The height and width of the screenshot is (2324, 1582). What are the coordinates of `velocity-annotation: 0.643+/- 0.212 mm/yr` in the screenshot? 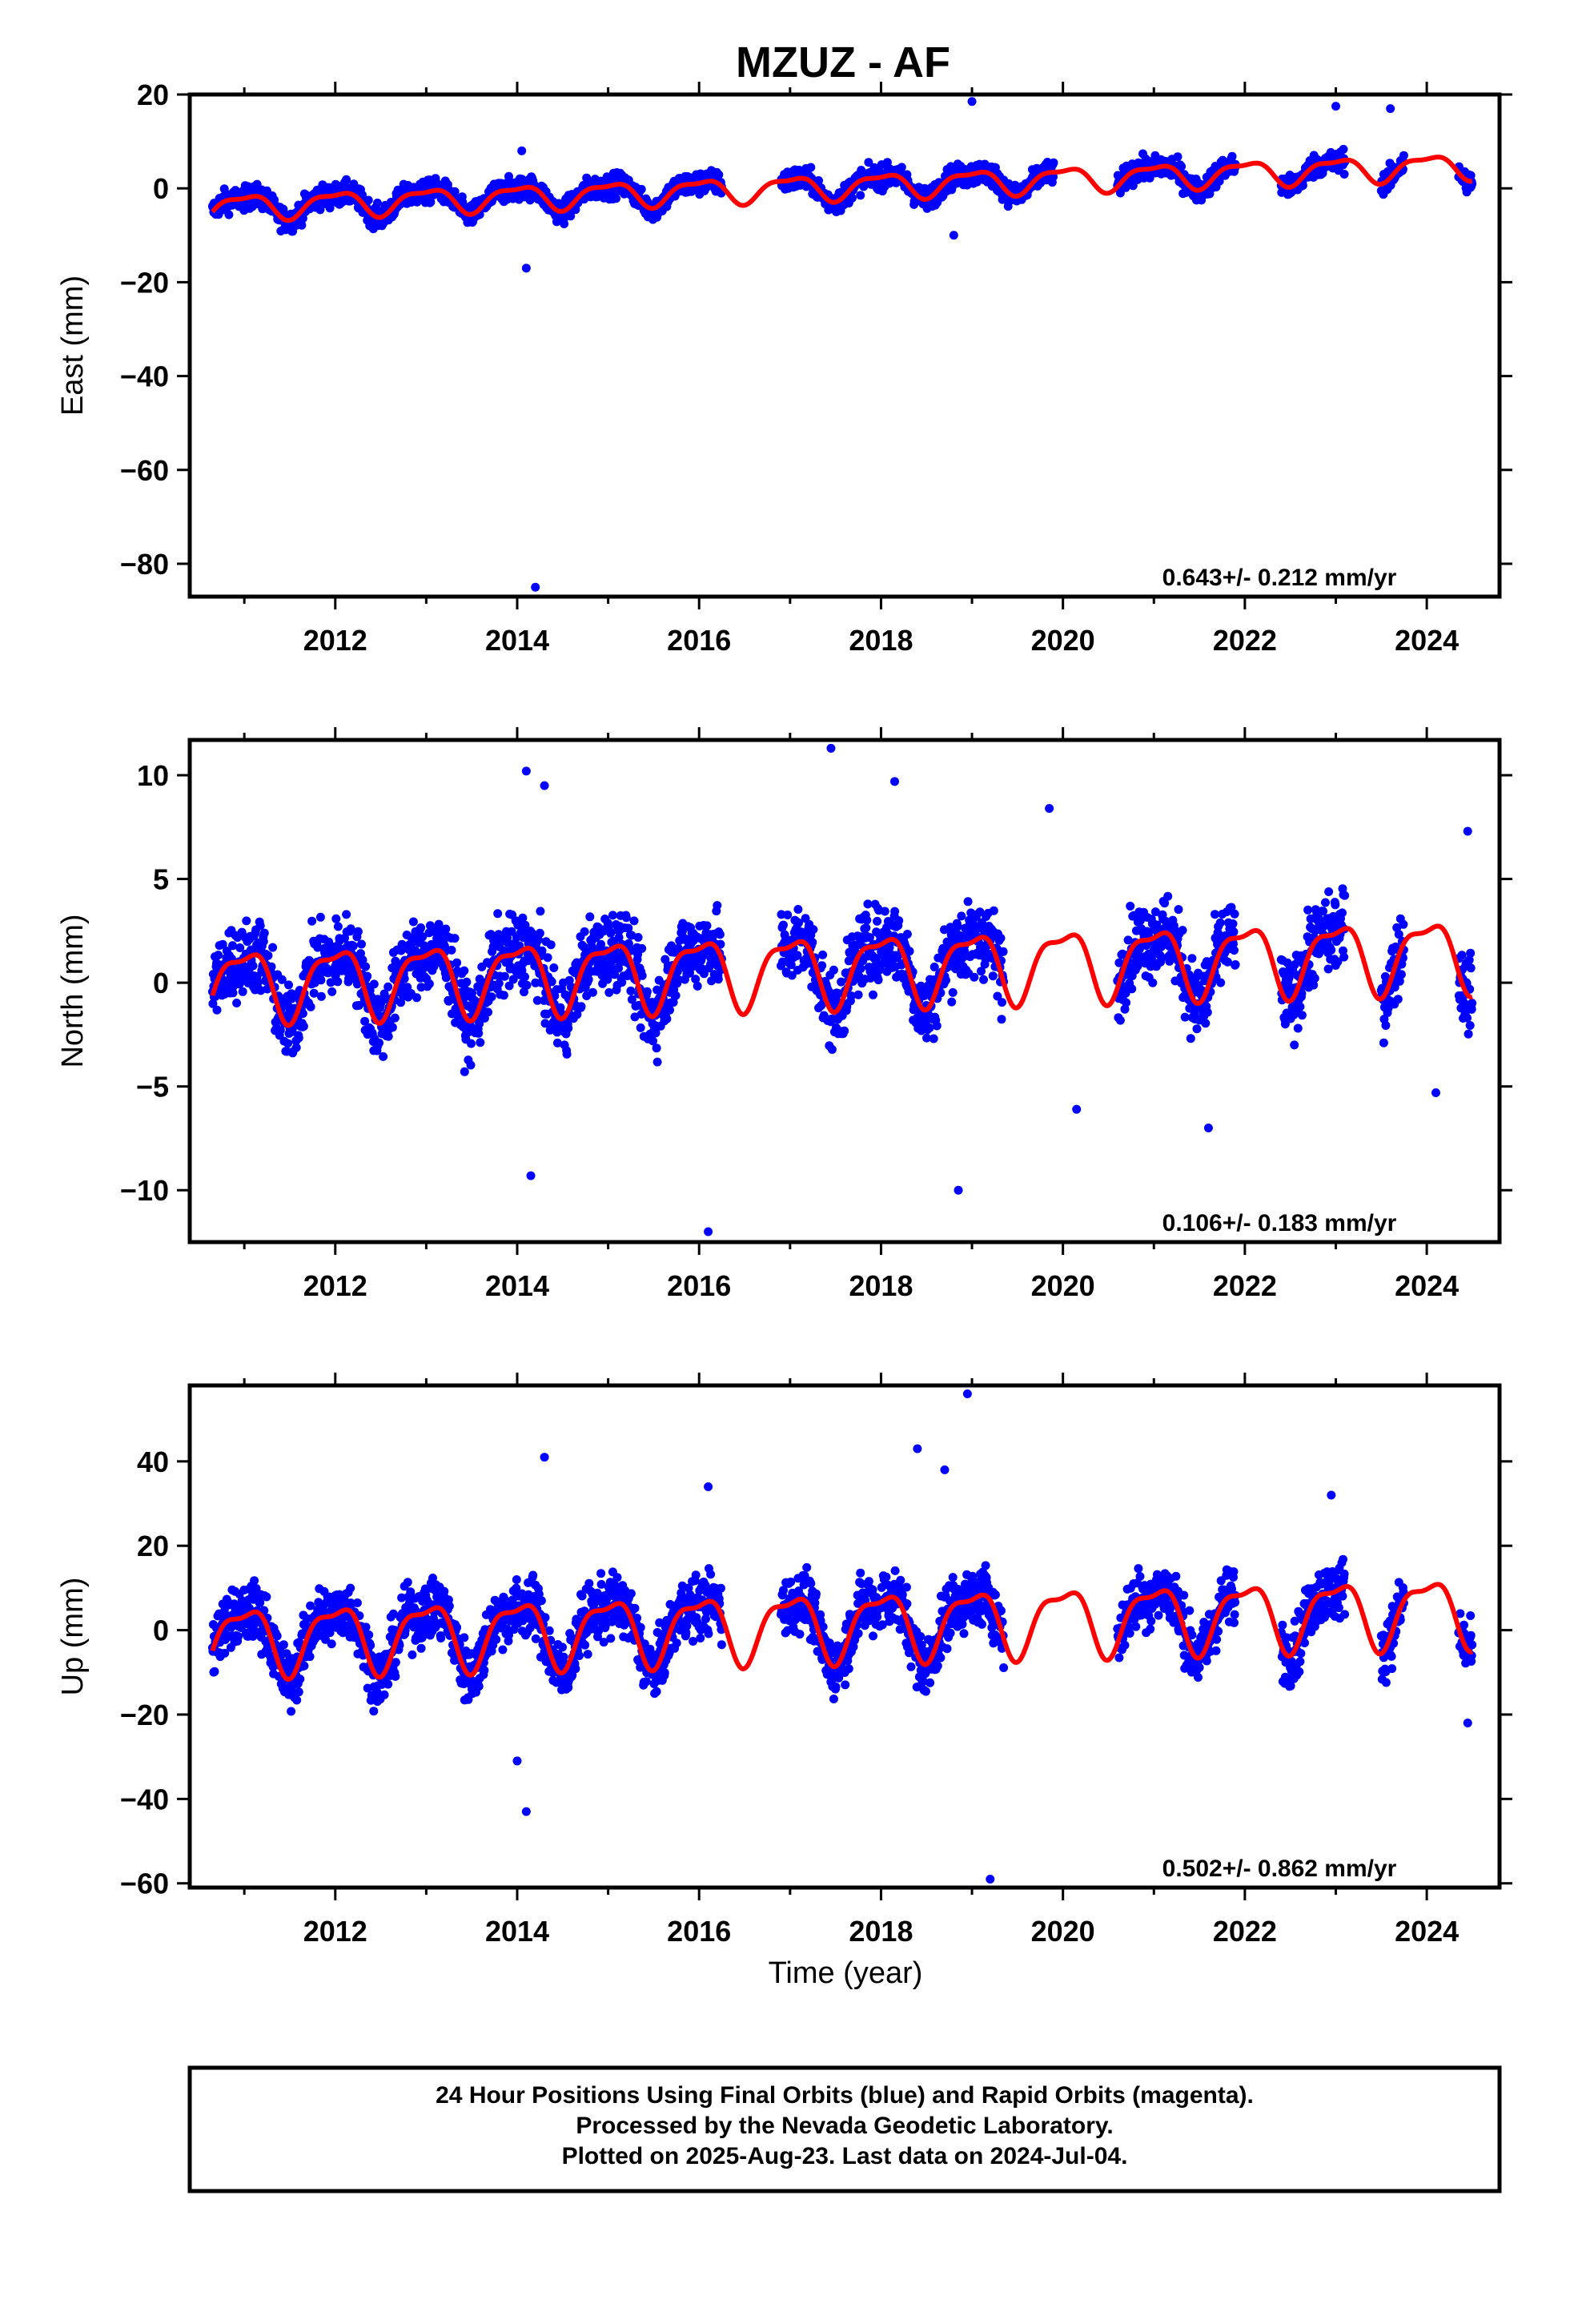 It's located at (1279, 578).